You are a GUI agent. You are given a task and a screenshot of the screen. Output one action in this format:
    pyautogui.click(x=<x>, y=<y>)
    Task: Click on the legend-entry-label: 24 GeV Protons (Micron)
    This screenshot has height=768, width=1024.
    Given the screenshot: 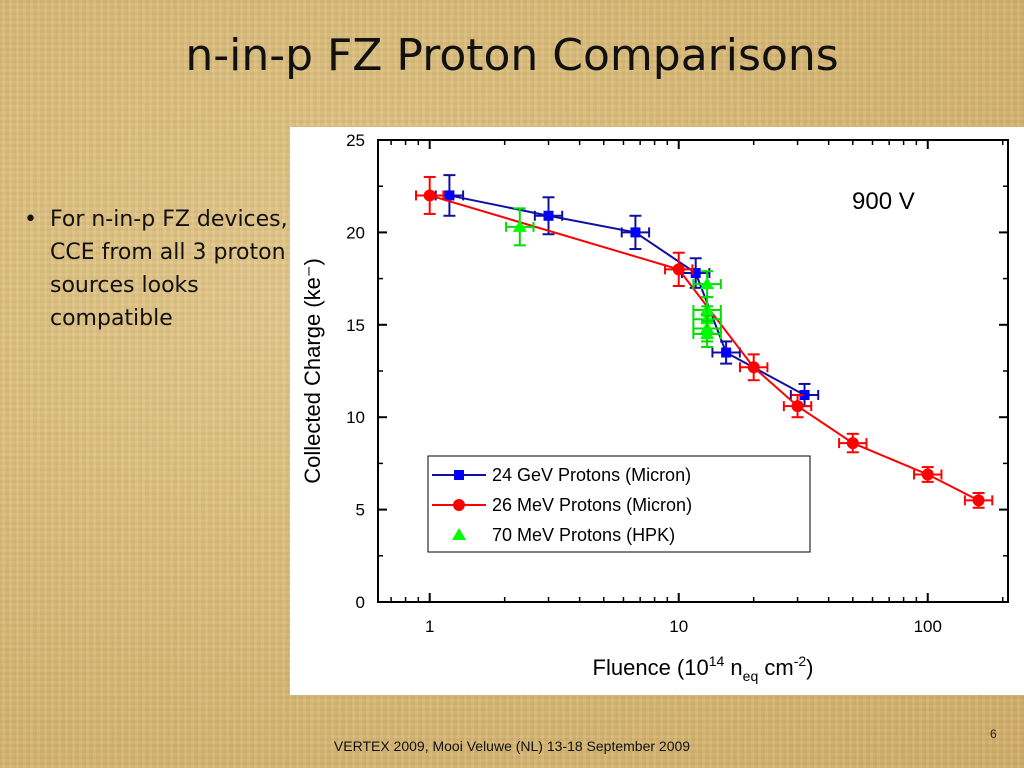 What is the action you would take?
    pyautogui.click(x=591, y=475)
    